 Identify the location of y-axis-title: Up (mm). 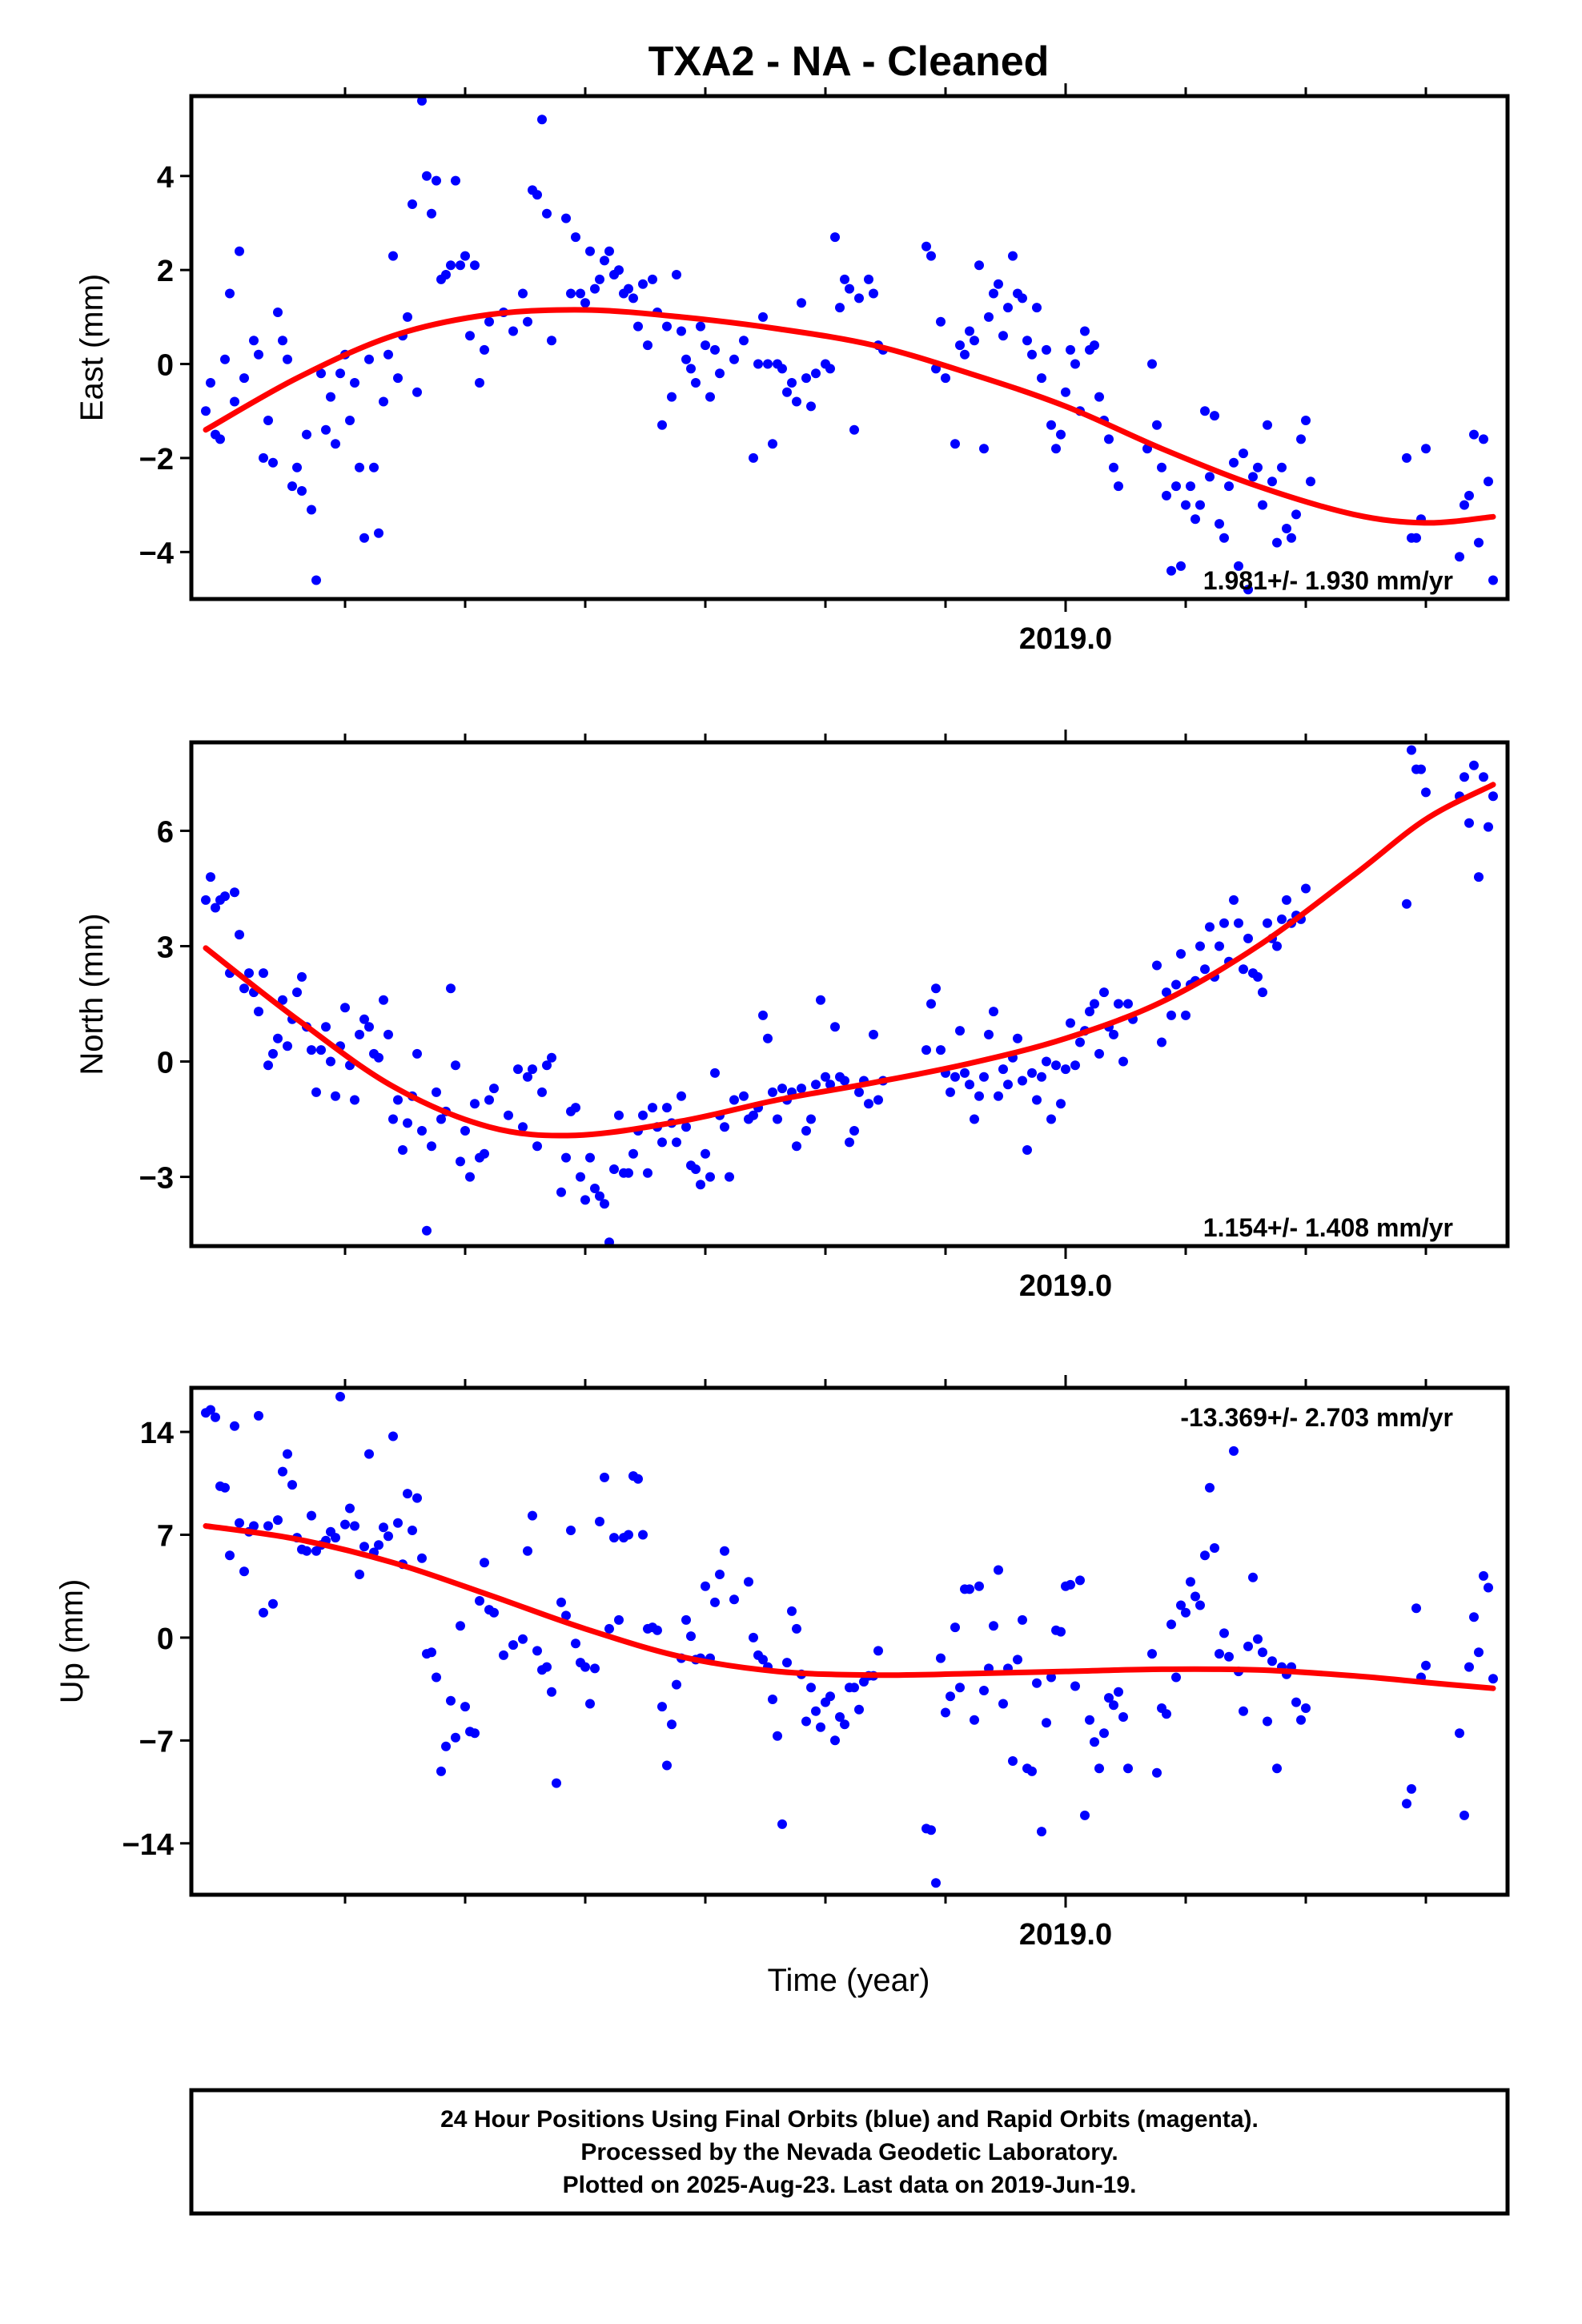
(72, 1642).